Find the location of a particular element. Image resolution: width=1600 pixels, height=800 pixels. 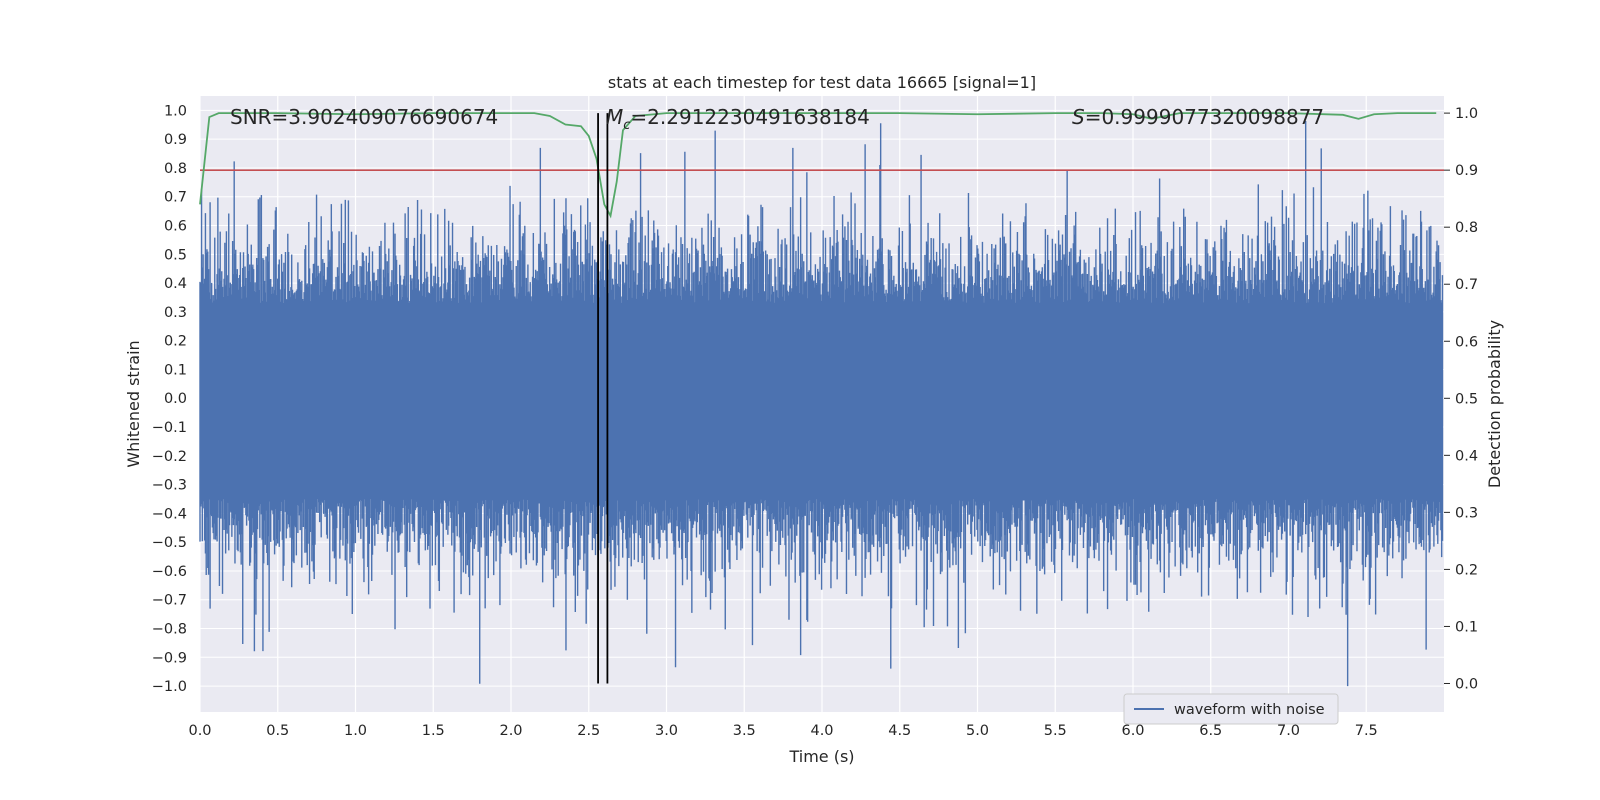

x-tick-label: 1.0 is located at coordinates (355, 731).